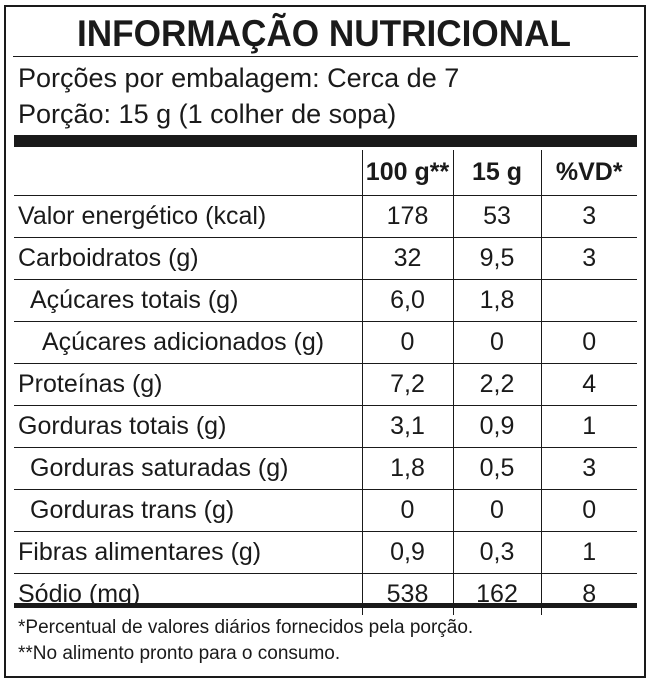  I want to click on nutrient-label: Açúcares totais (g), so click(188, 300).